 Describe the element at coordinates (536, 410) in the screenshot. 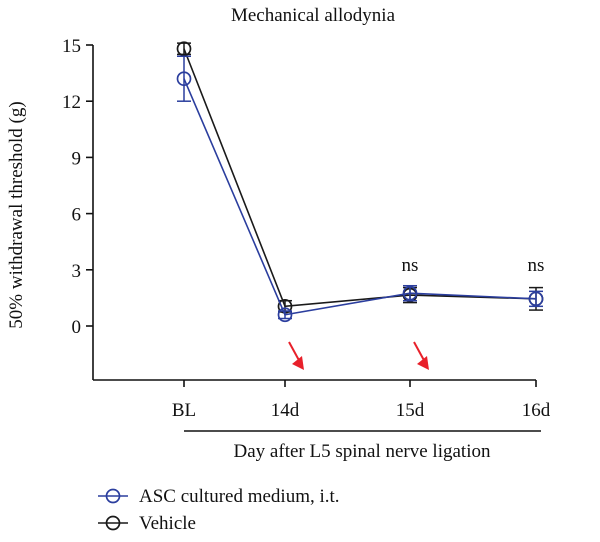

I see `x-tick-label: 16d` at that location.